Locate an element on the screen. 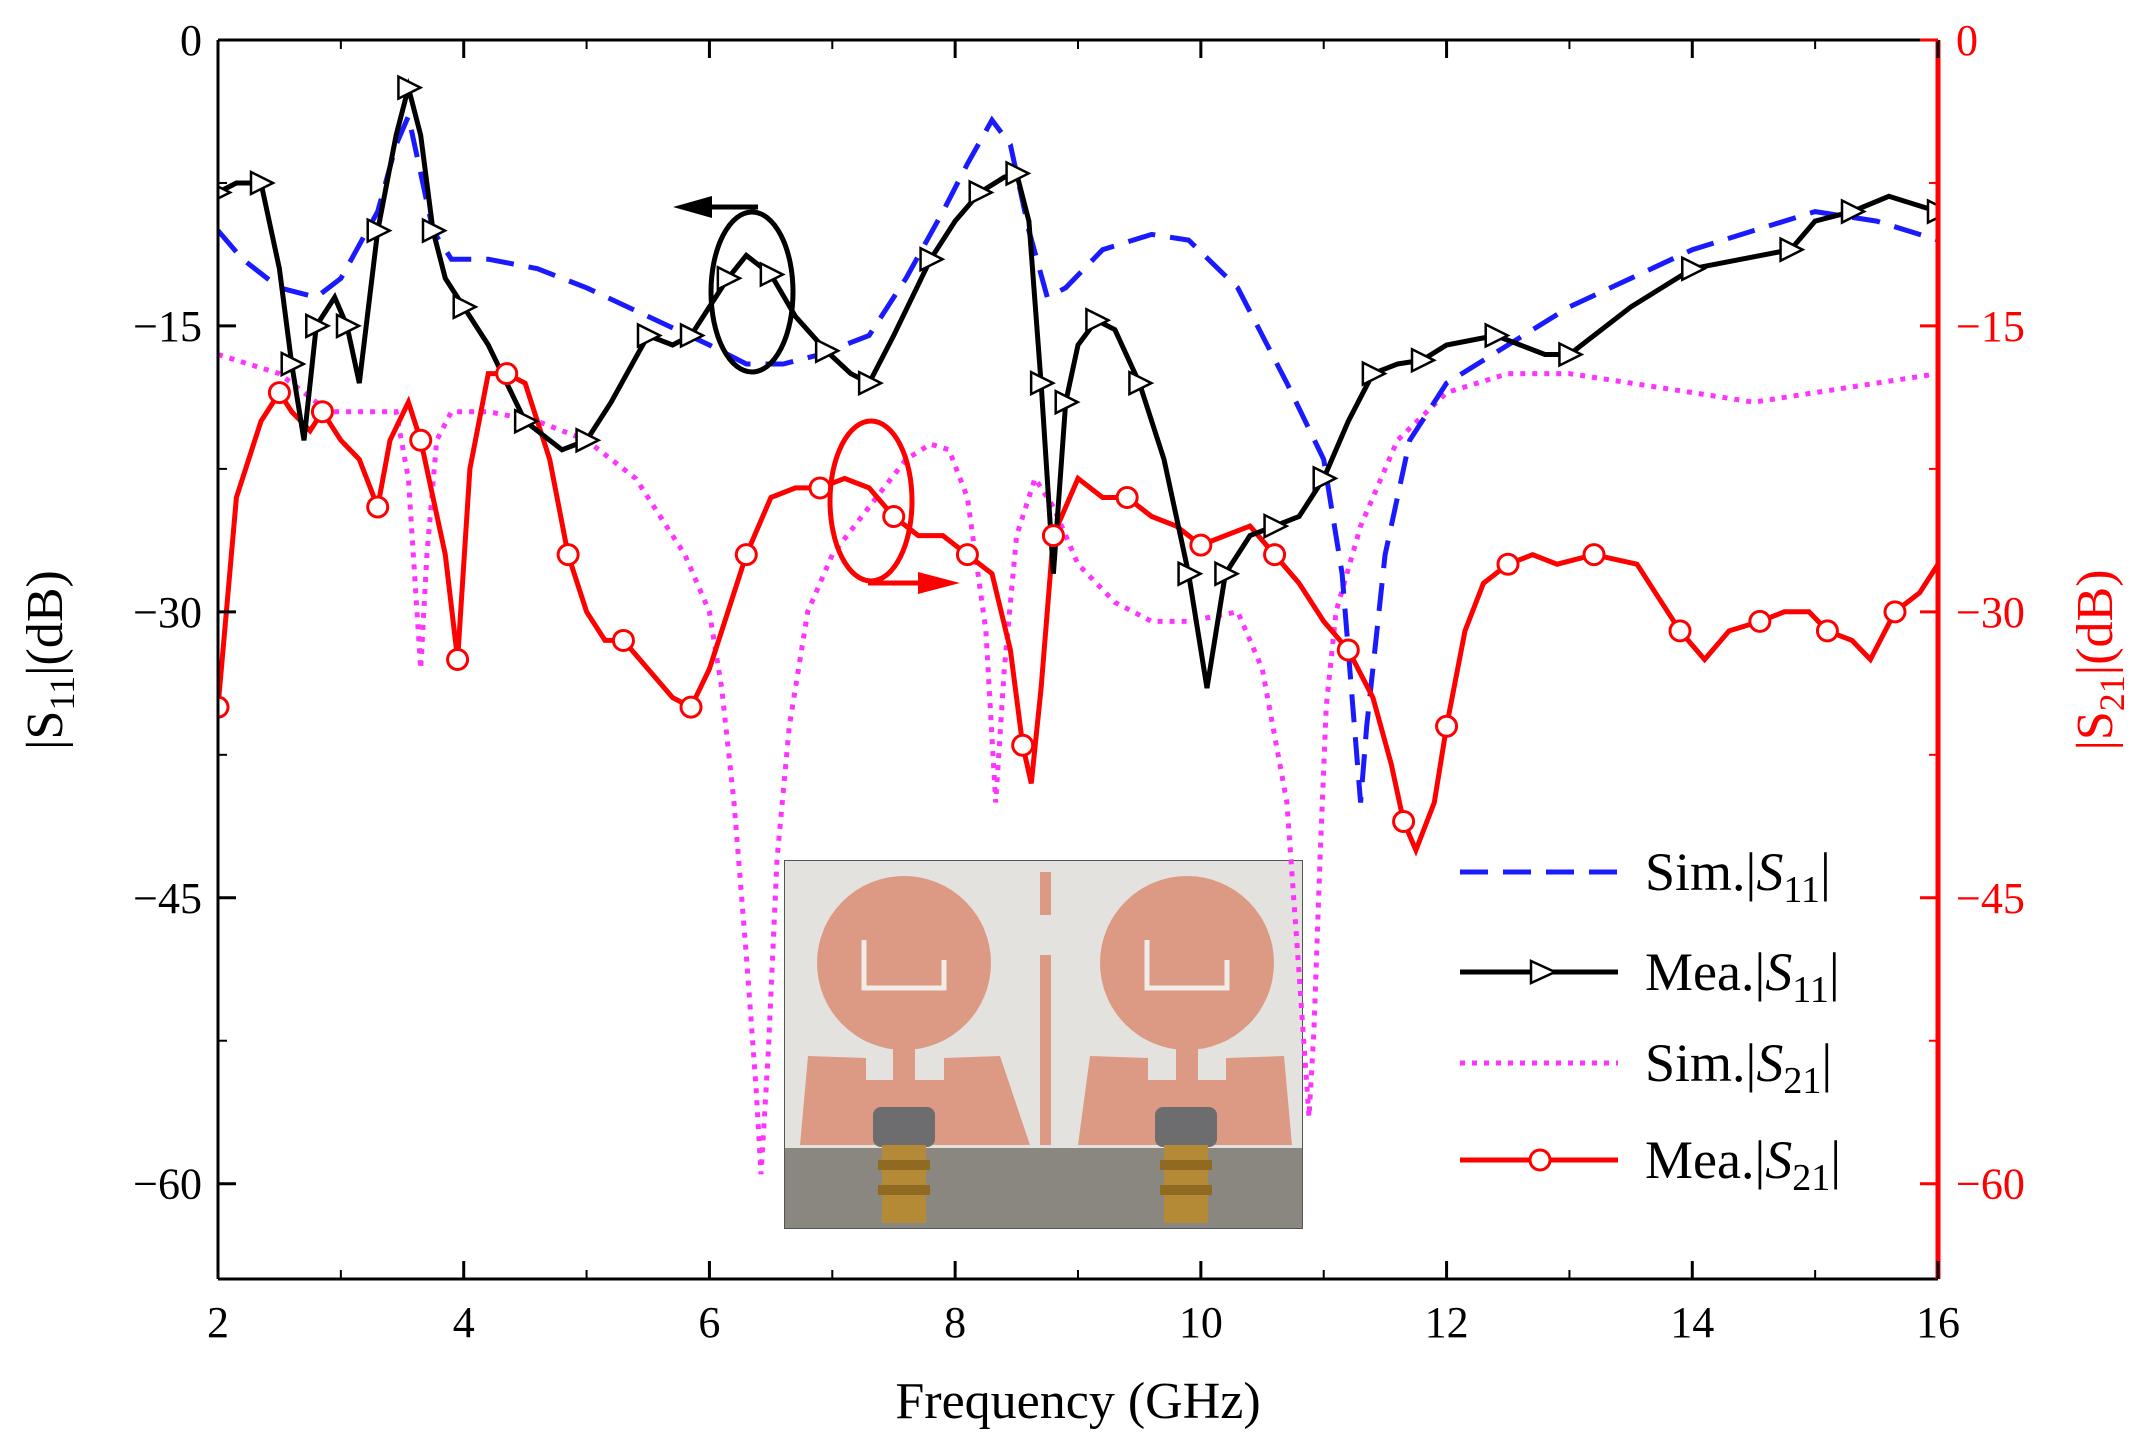 This screenshot has width=2155, height=1443. y-tick-label-right: −45 is located at coordinates (1990, 898).